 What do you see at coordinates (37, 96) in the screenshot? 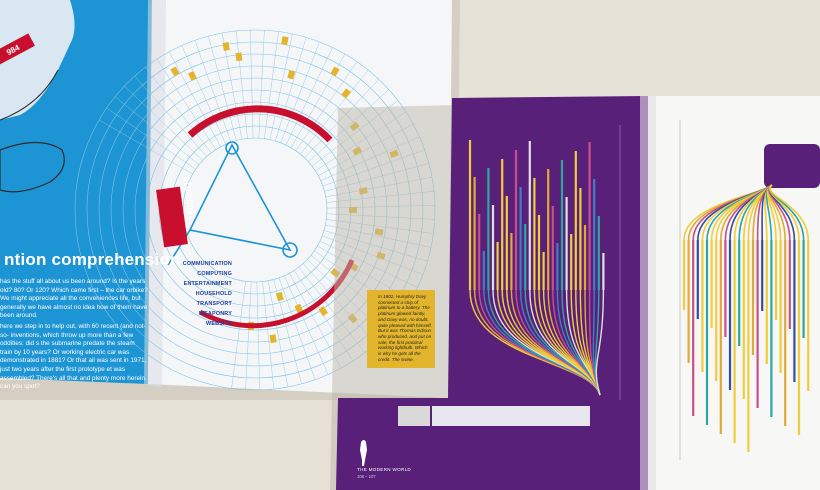
I see `tap-illustration: 984` at bounding box center [37, 96].